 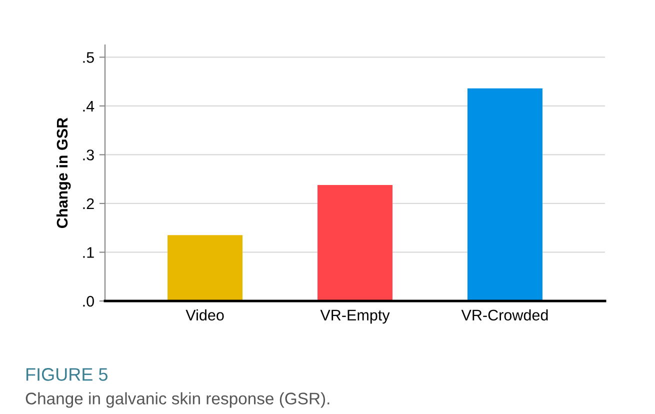 I want to click on y-tick-label: .3, so click(x=88, y=155).